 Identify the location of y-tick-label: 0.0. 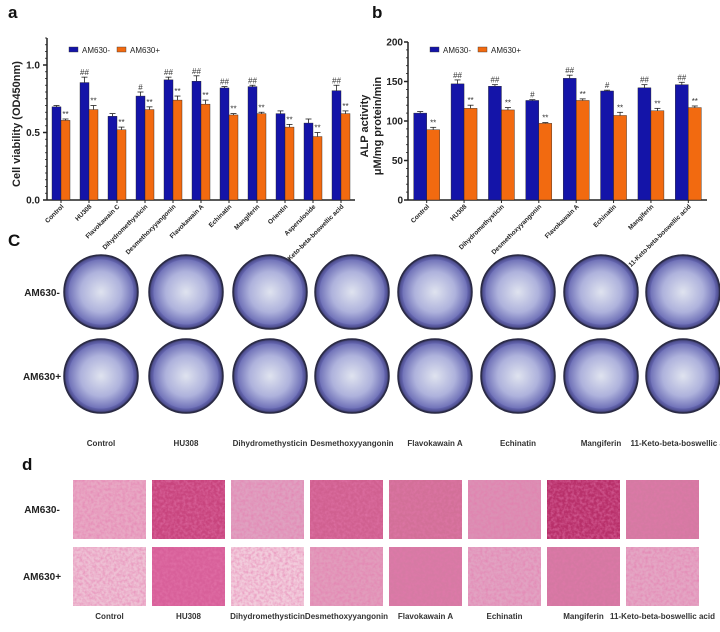
(33, 201).